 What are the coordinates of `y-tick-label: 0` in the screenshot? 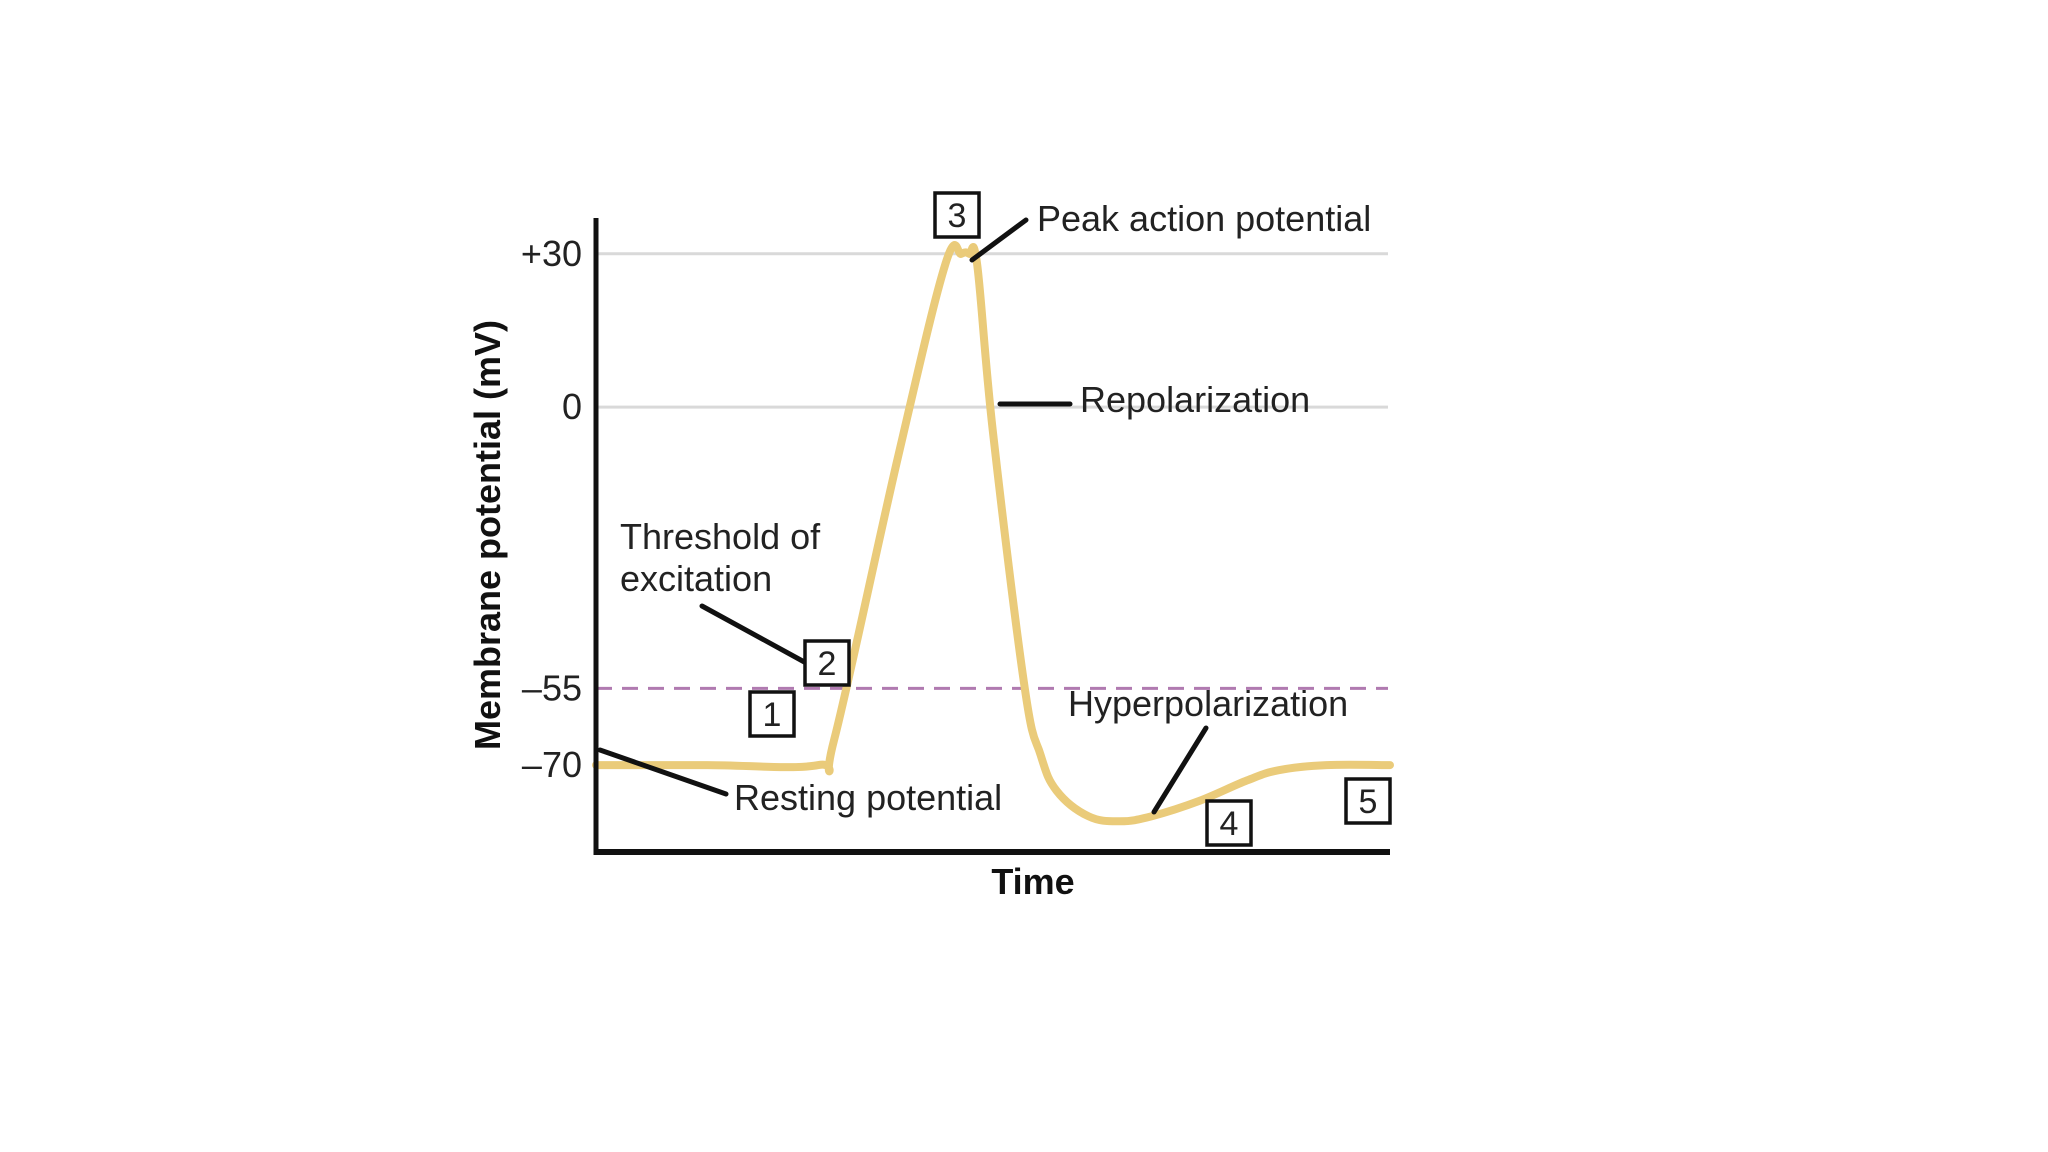 It's located at (572, 406).